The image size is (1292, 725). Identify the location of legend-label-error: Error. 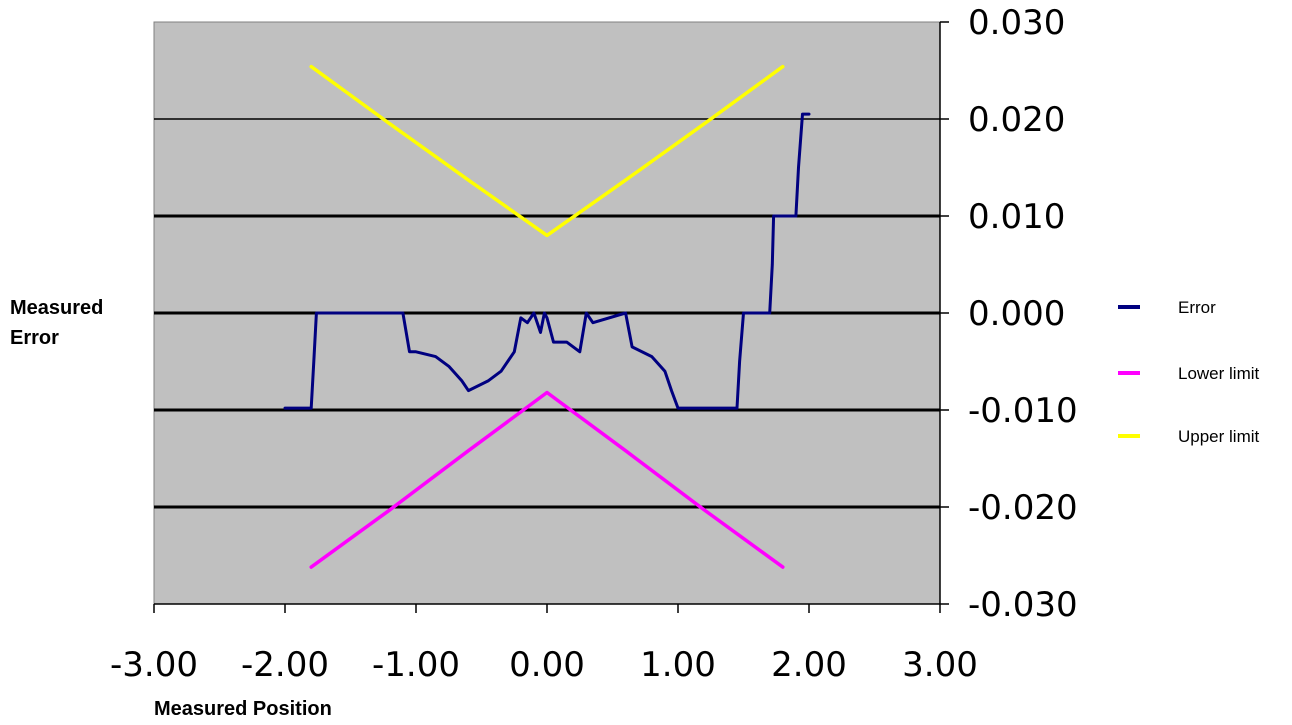
(1197, 307).